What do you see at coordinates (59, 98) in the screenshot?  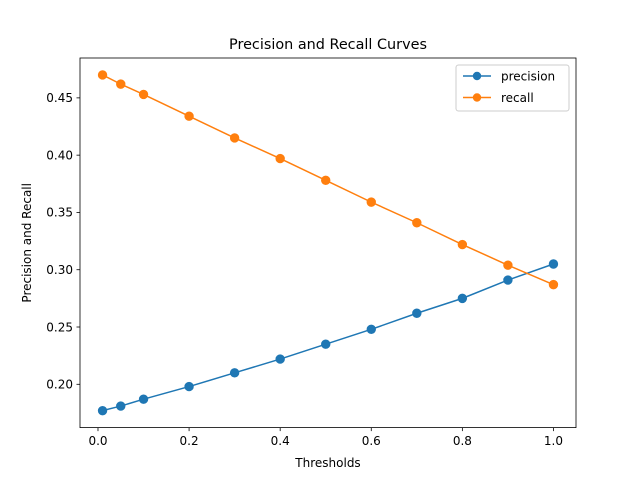 I see `y-tick-label: 0.45` at bounding box center [59, 98].